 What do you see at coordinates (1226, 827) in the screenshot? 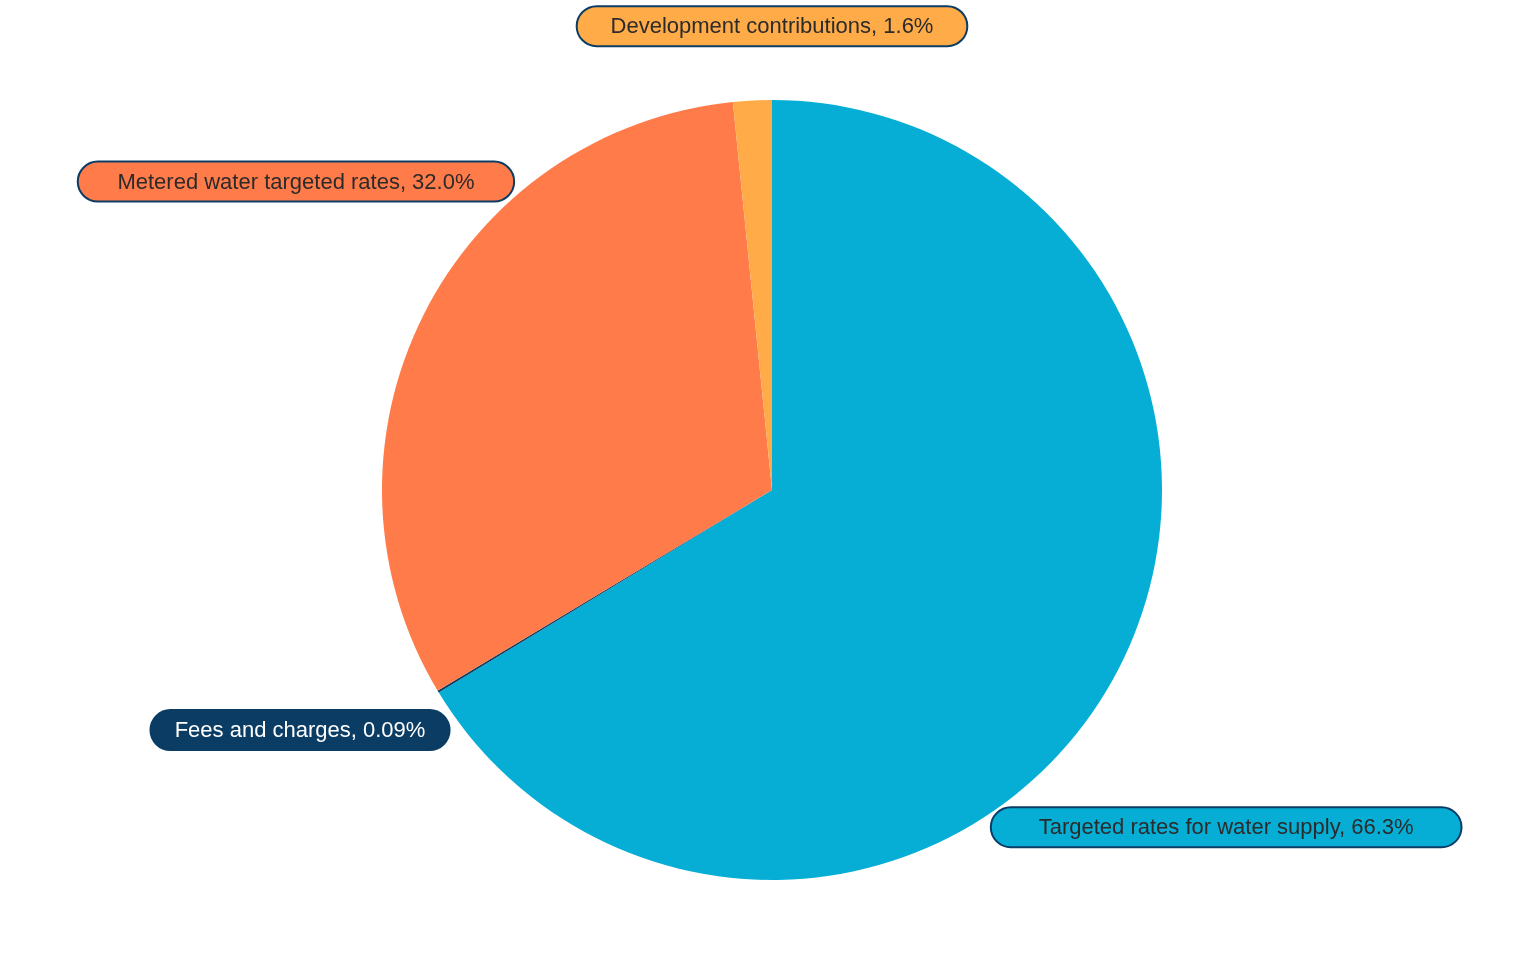
I see `slice-label: Targeted rates for water supply, 66.3%` at bounding box center [1226, 827].